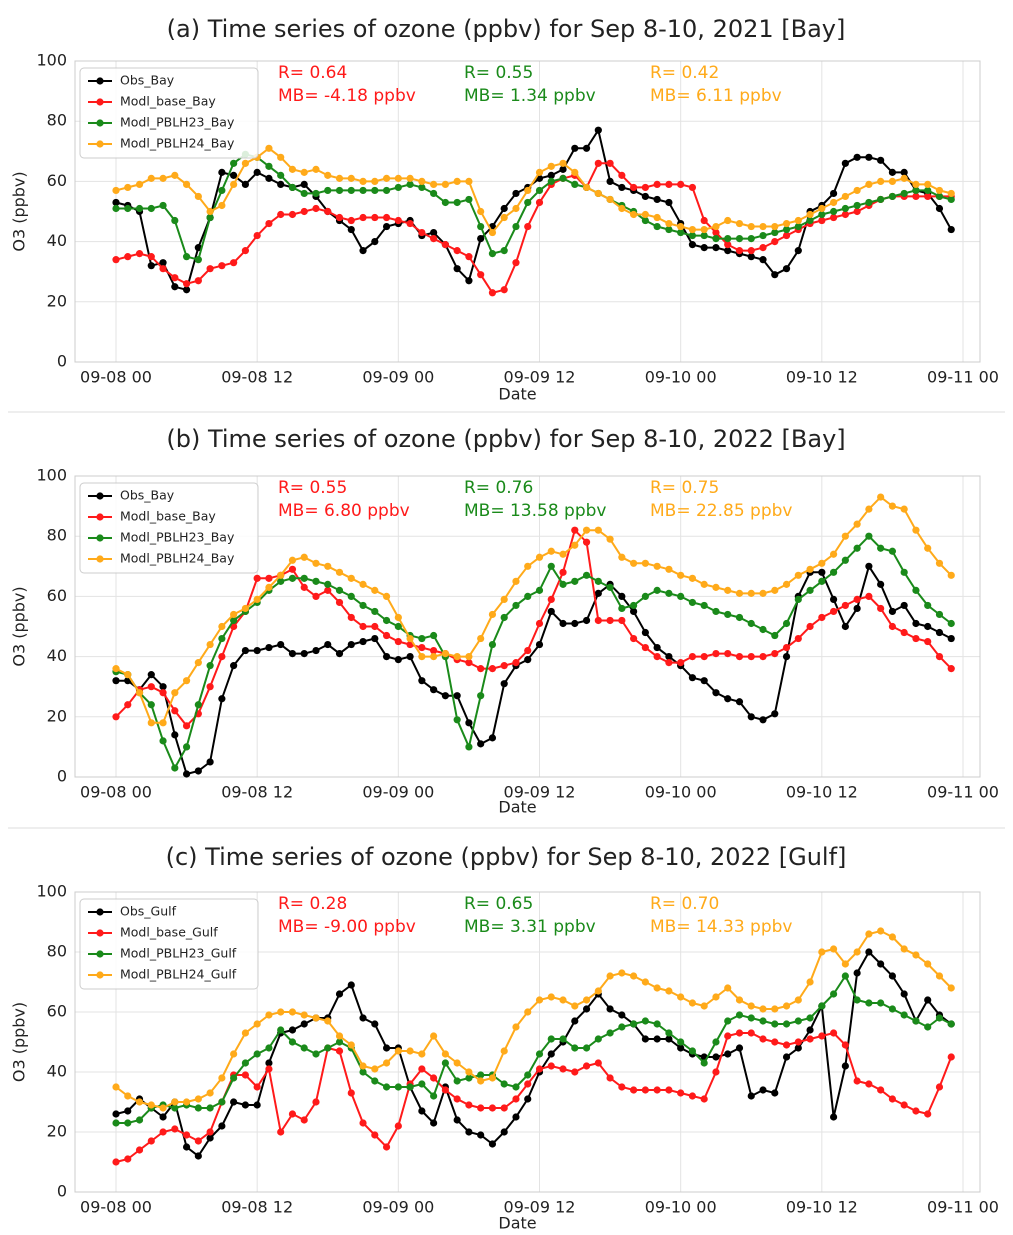 This screenshot has width=1013, height=1235. I want to click on x-axis-label: Date, so click(517, 1223).